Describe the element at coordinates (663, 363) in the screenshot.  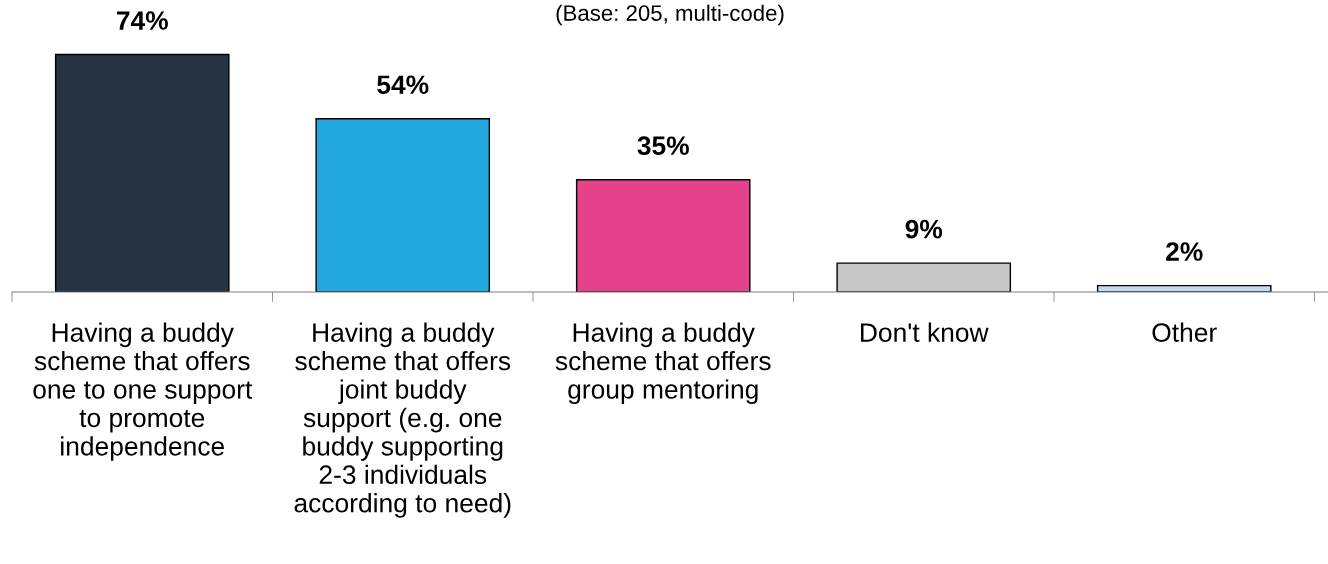
I see `x-tick-label: Having a buddy scheme that offers group mentoring` at that location.